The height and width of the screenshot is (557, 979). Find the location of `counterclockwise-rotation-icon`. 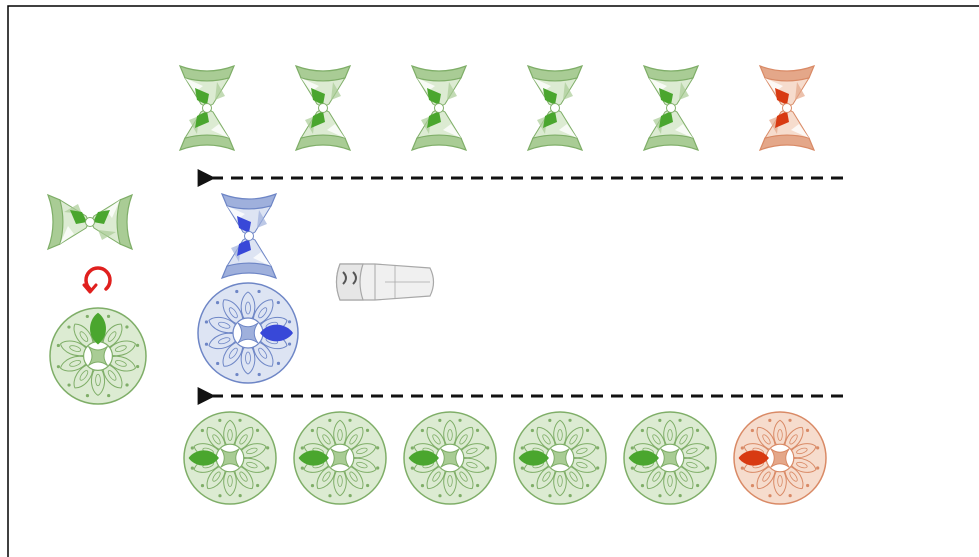

counterclockwise-rotation-icon is located at coordinates (97, 280).